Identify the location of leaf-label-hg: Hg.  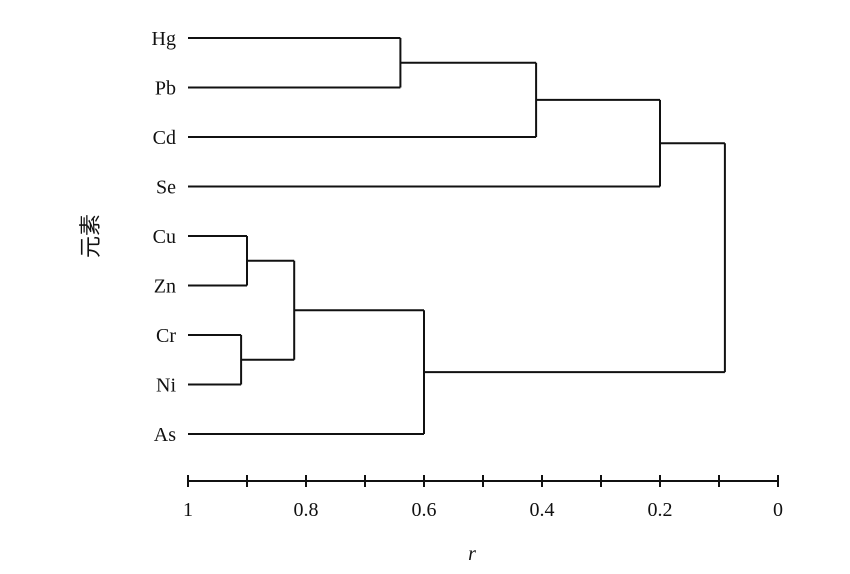
(164, 39).